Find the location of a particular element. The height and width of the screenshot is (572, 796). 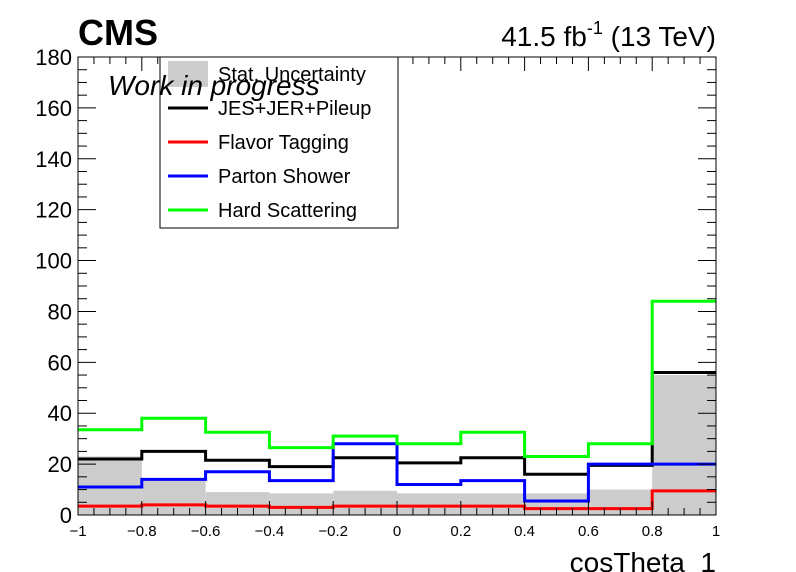

x-tick-label: −0.2 is located at coordinates (333, 531).